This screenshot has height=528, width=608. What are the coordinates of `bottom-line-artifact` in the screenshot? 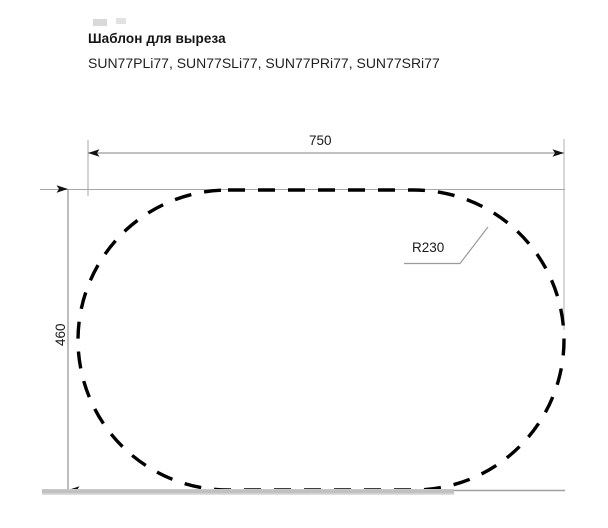 It's located at (248, 492).